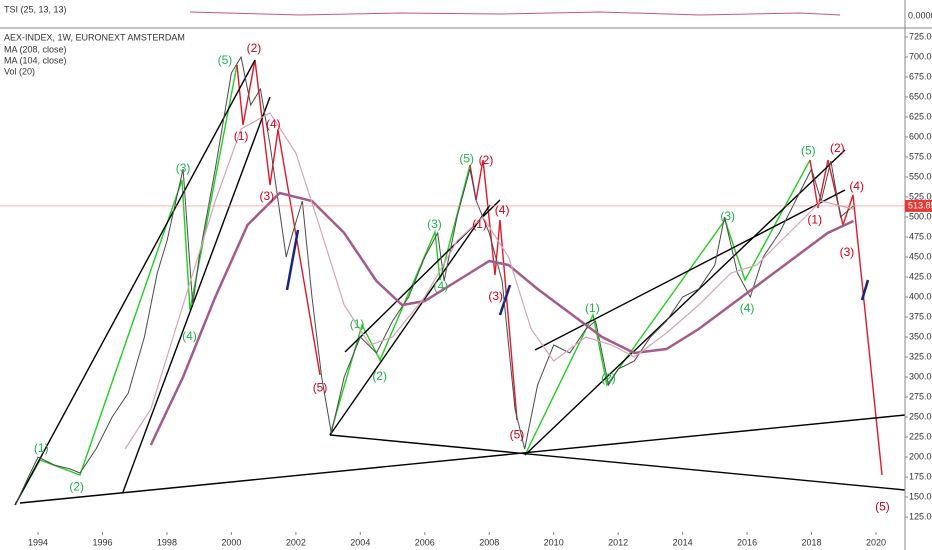  I want to click on x-tick-label: 1996, so click(102, 542).